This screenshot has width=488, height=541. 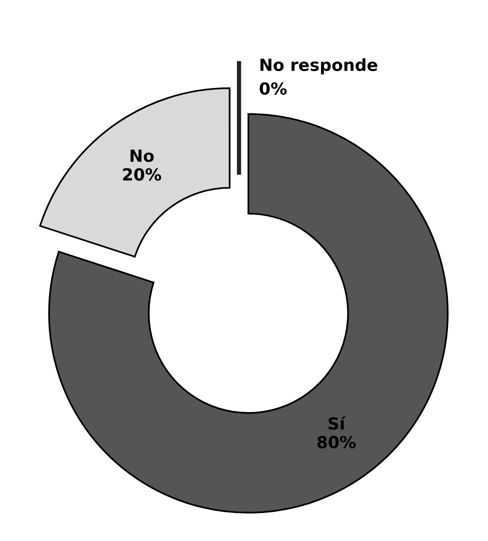 What do you see at coordinates (336, 442) in the screenshot?
I see `data-label: 80%` at bounding box center [336, 442].